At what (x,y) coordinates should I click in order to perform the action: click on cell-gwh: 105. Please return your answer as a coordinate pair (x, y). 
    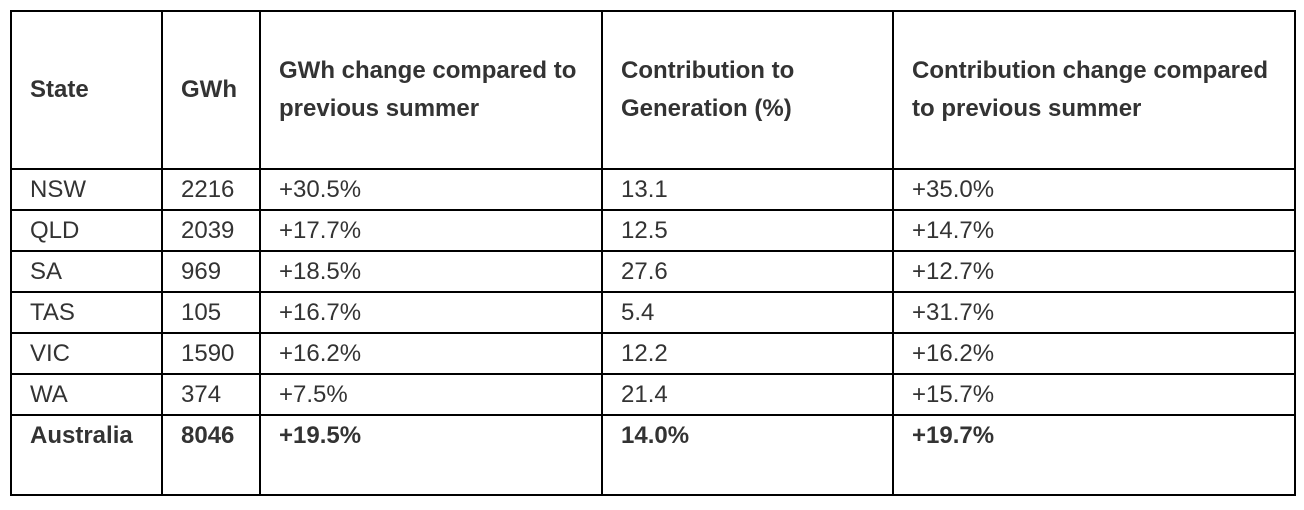
    Looking at the image, I should click on (211, 312).